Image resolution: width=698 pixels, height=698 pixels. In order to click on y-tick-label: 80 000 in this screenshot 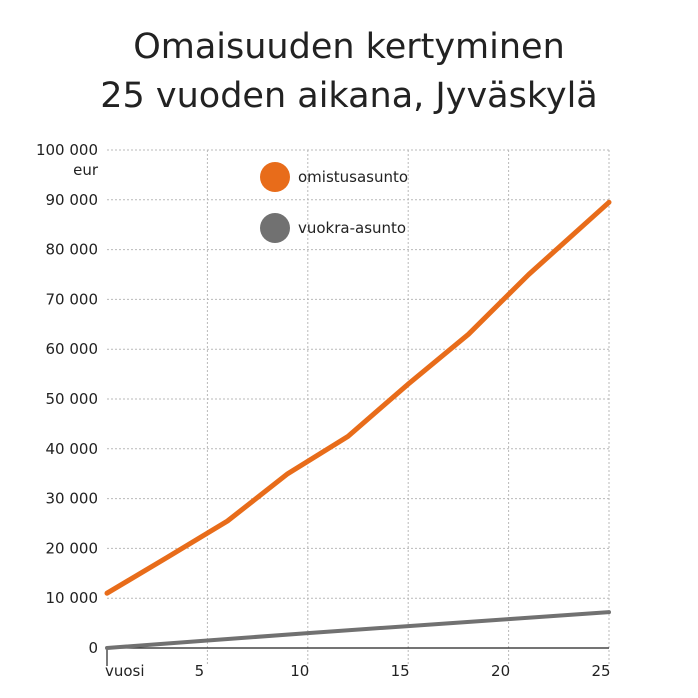, I will do `click(72, 250)`.